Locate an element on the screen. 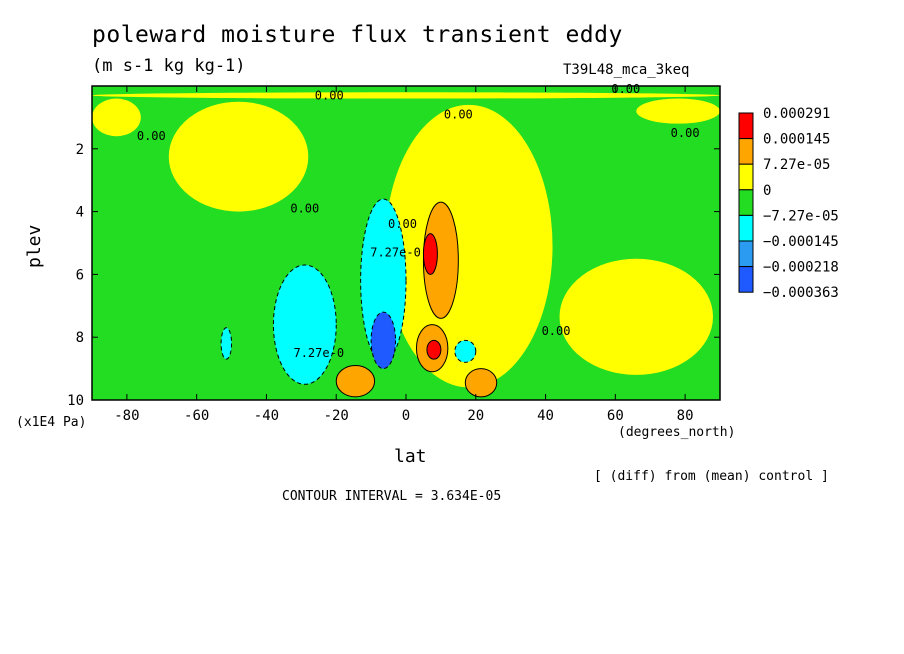 This screenshot has height=654, width=904. contour-label-9: 7.27e-0 is located at coordinates (395, 252).